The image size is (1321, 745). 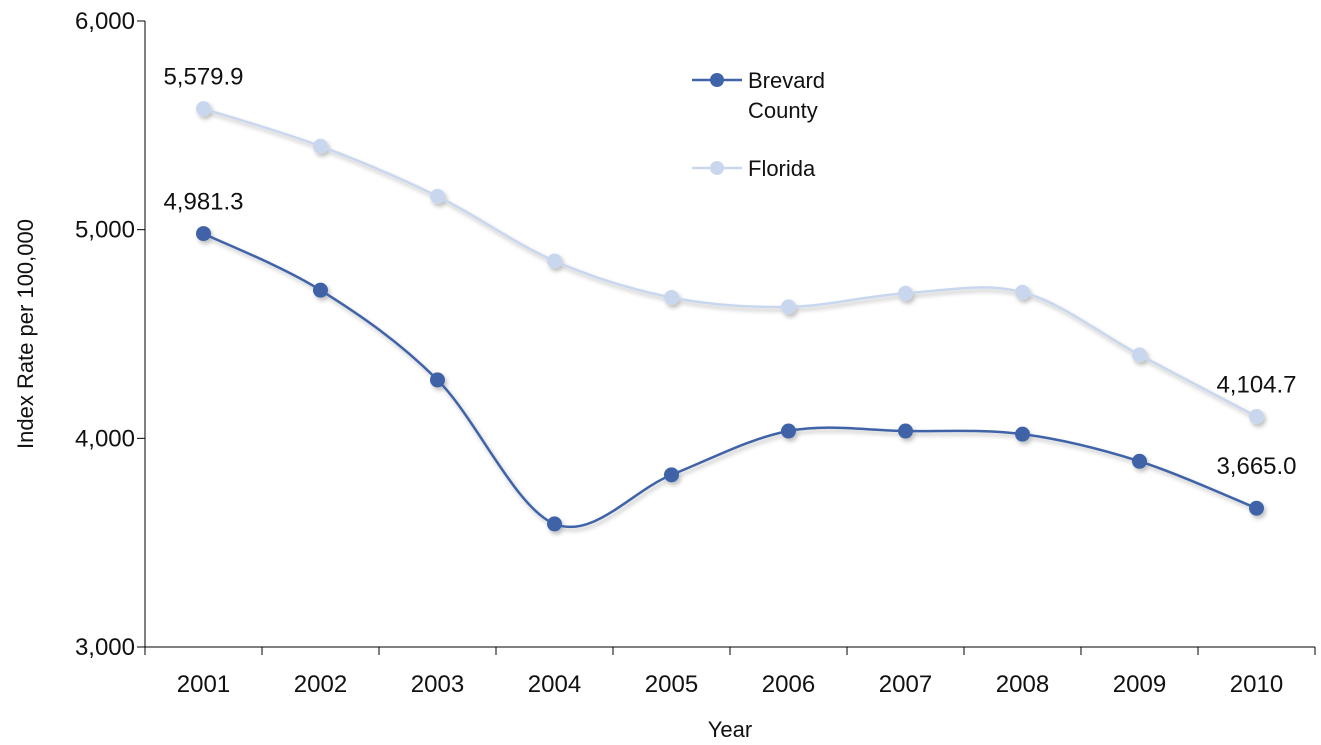 I want to click on data-point: 2010: 3665, so click(x=1256, y=508).